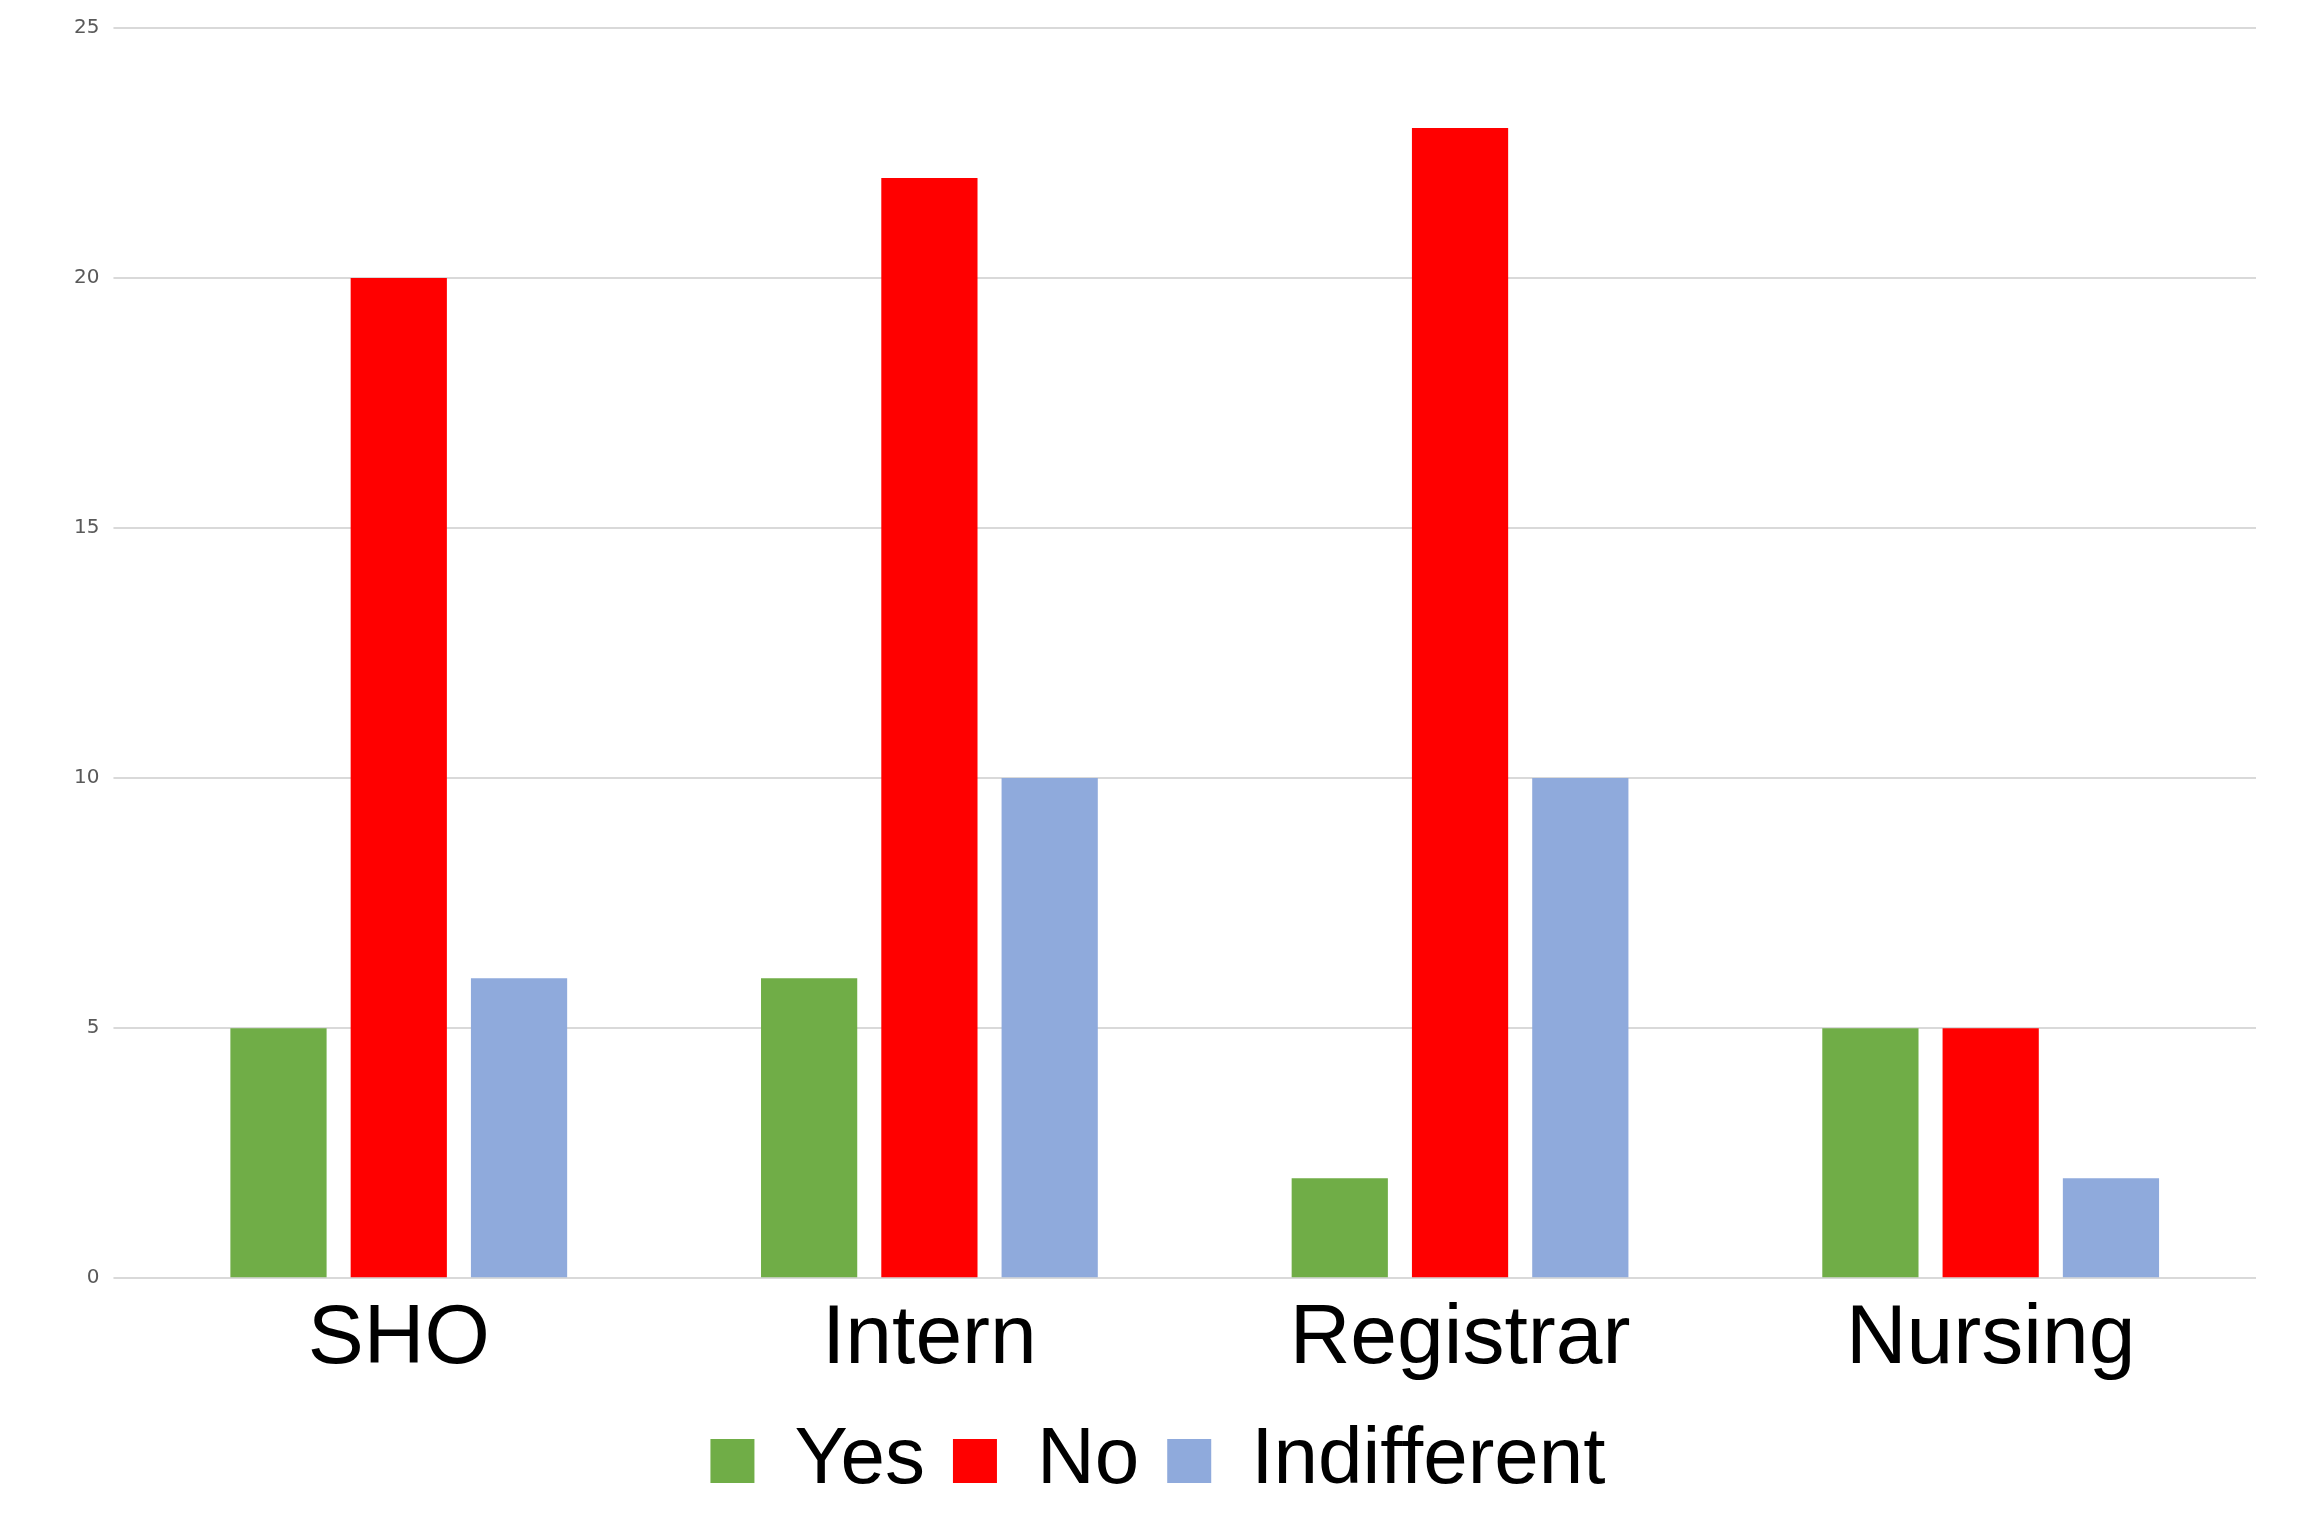  Describe the element at coordinates (1460, 1333) in the screenshot. I see `x-tick-label: Registrar` at that location.